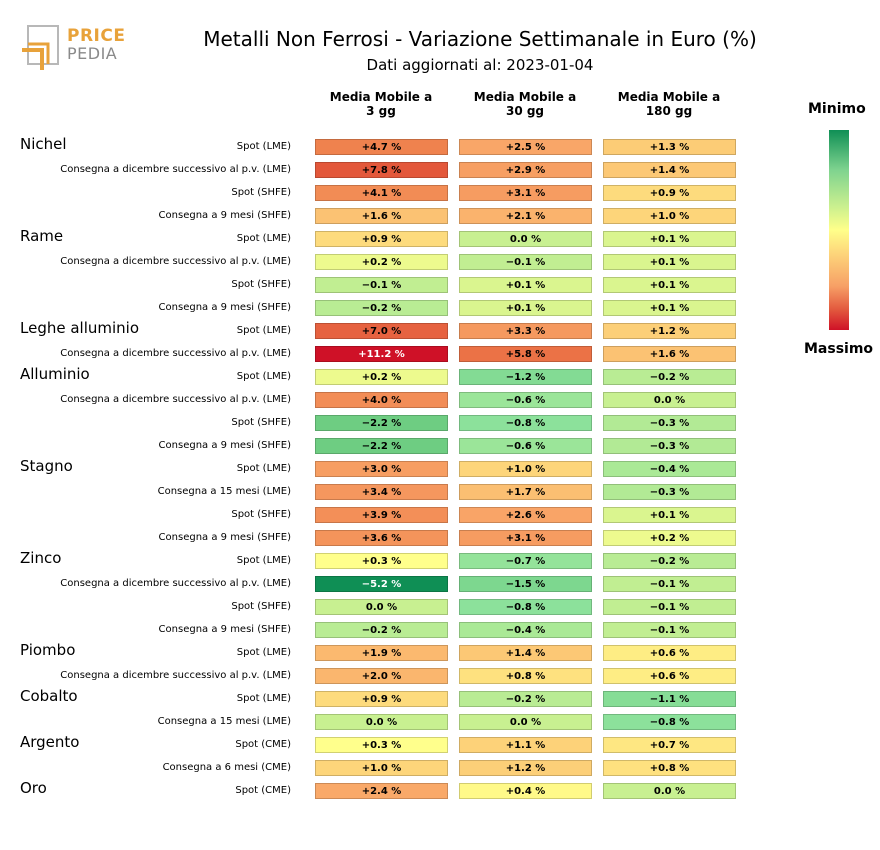  I want to click on metal-group-label: Rame, so click(42, 236).